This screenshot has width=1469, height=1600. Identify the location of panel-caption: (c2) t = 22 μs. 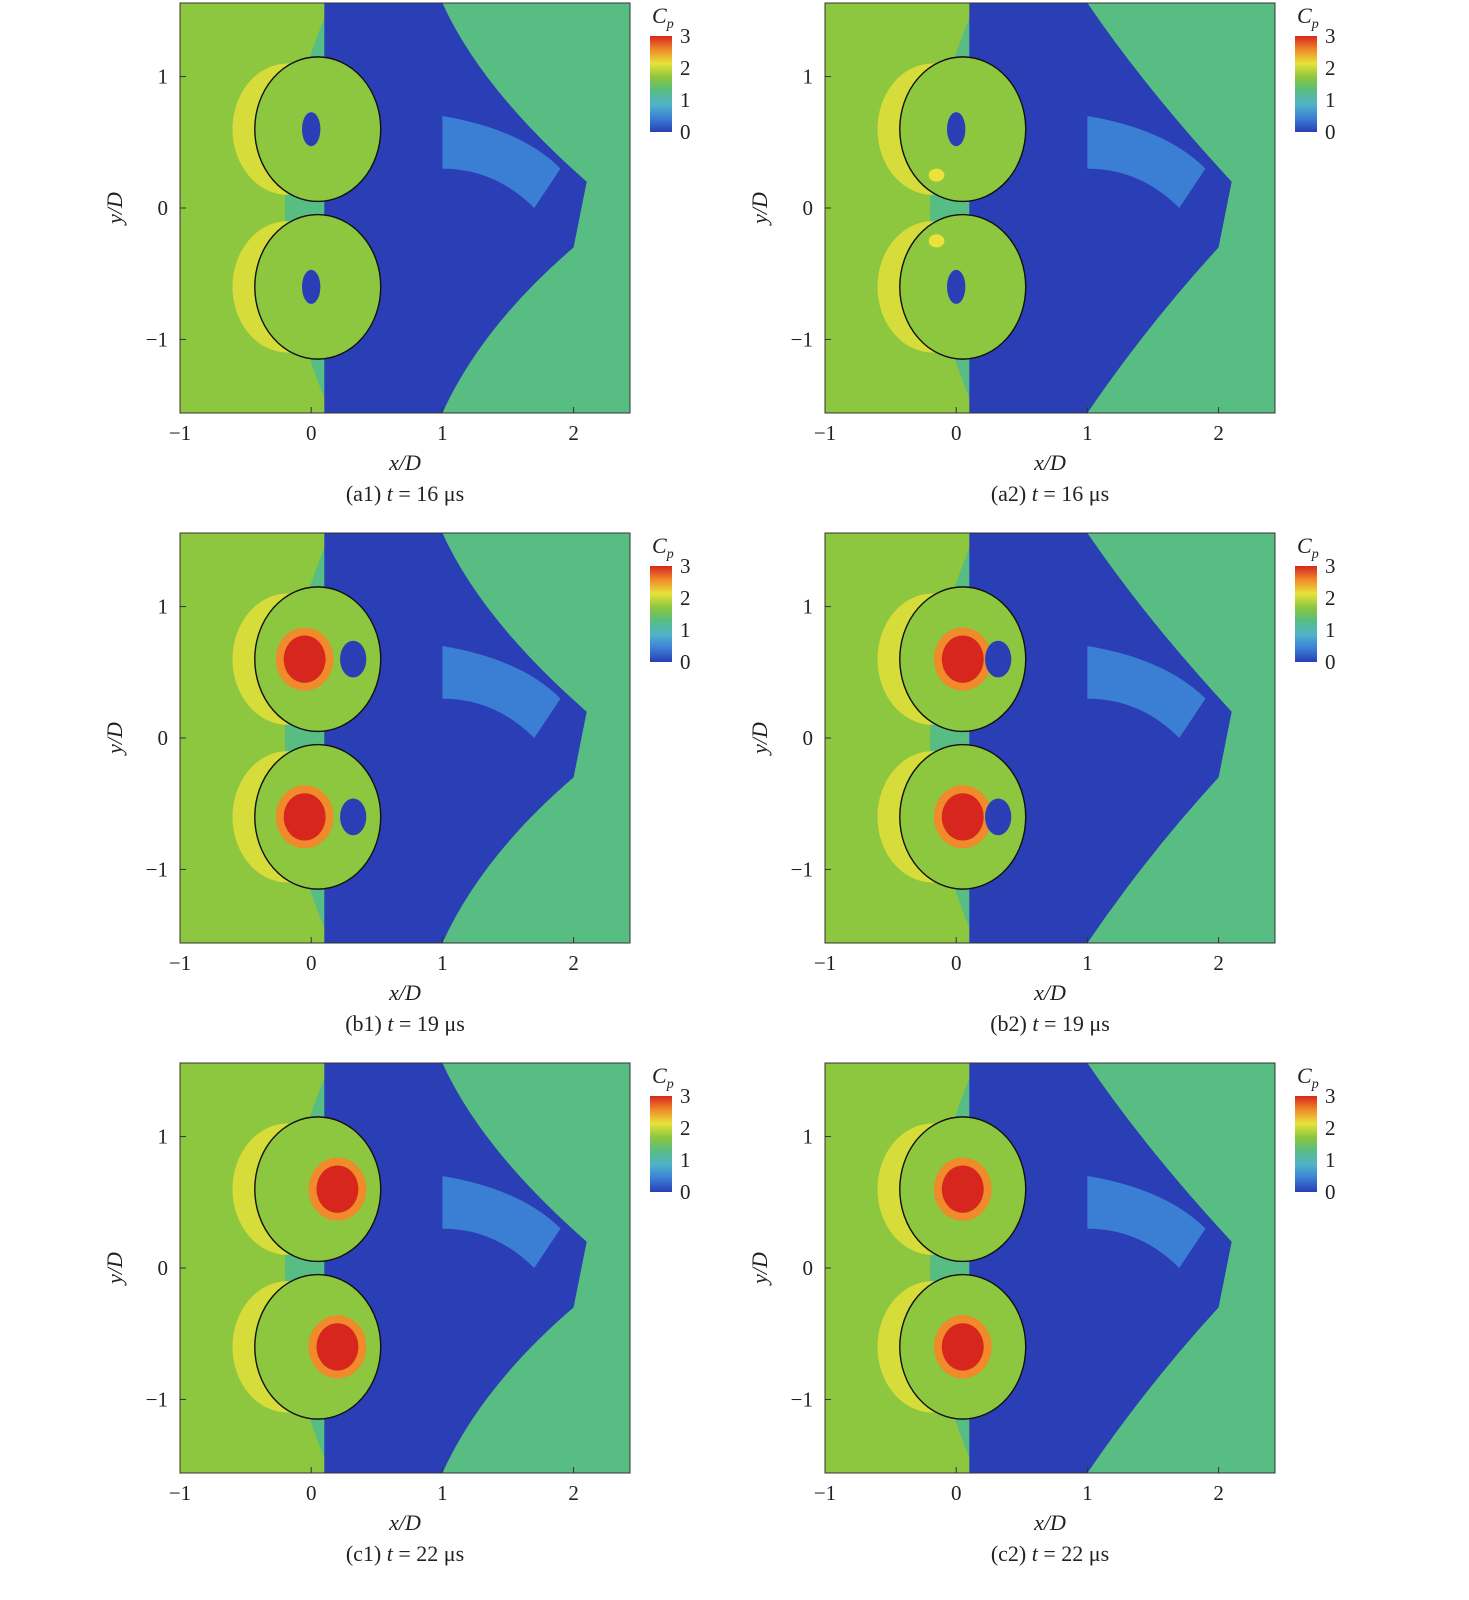
(1050, 1553).